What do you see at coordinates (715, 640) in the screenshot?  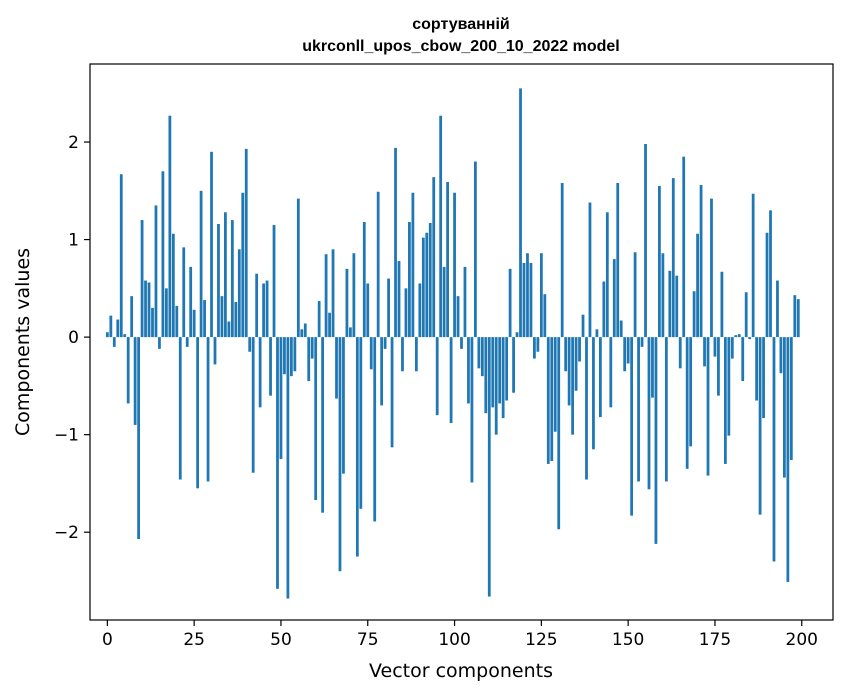 I see `x-tick-label: 175` at bounding box center [715, 640].